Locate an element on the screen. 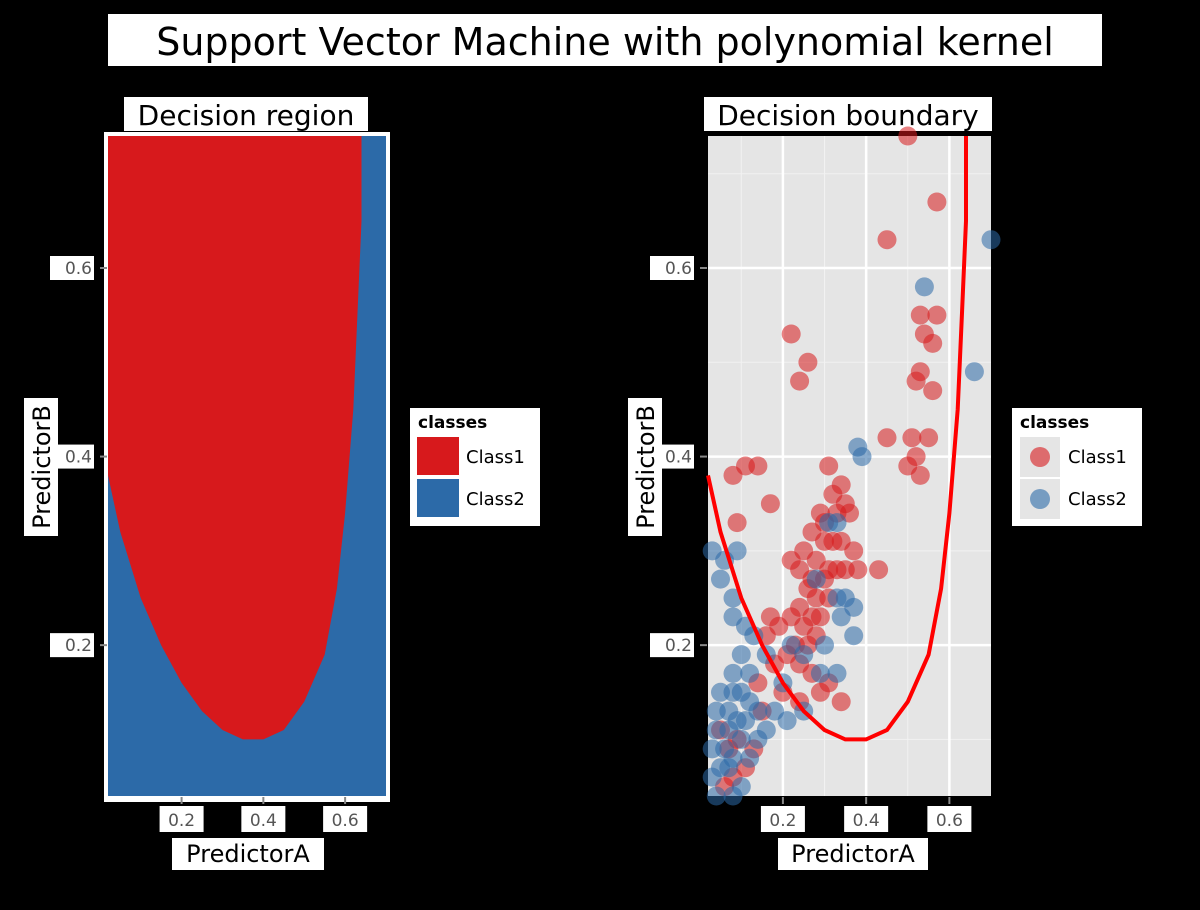 This screenshot has width=1200, height=910. region-legend-title: classes is located at coordinates (452, 423).